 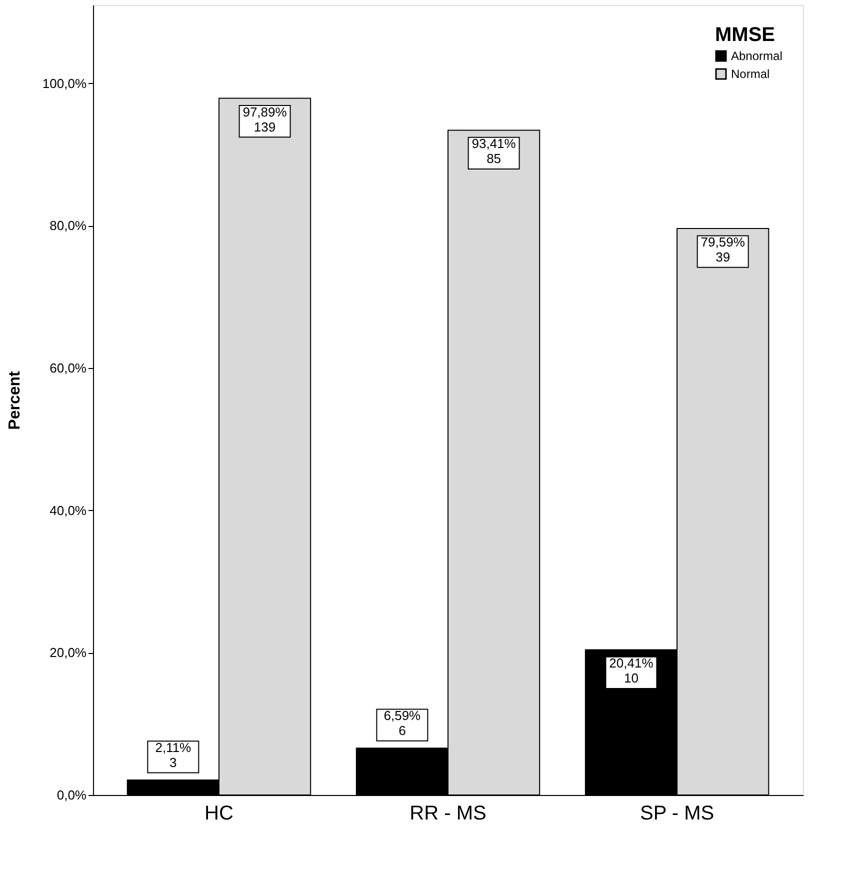 I want to click on y-axis-title: Percent, so click(x=15, y=400).